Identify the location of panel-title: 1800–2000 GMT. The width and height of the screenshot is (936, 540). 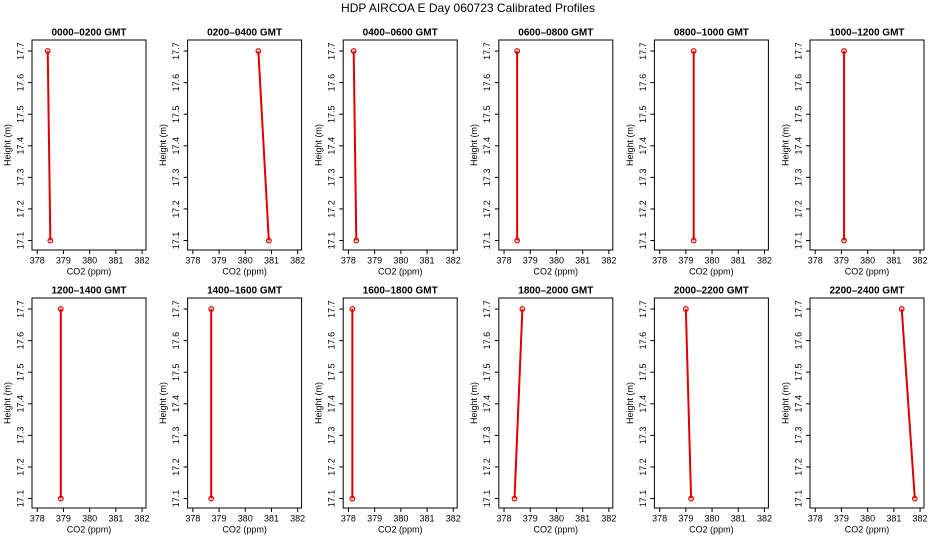
(555, 291).